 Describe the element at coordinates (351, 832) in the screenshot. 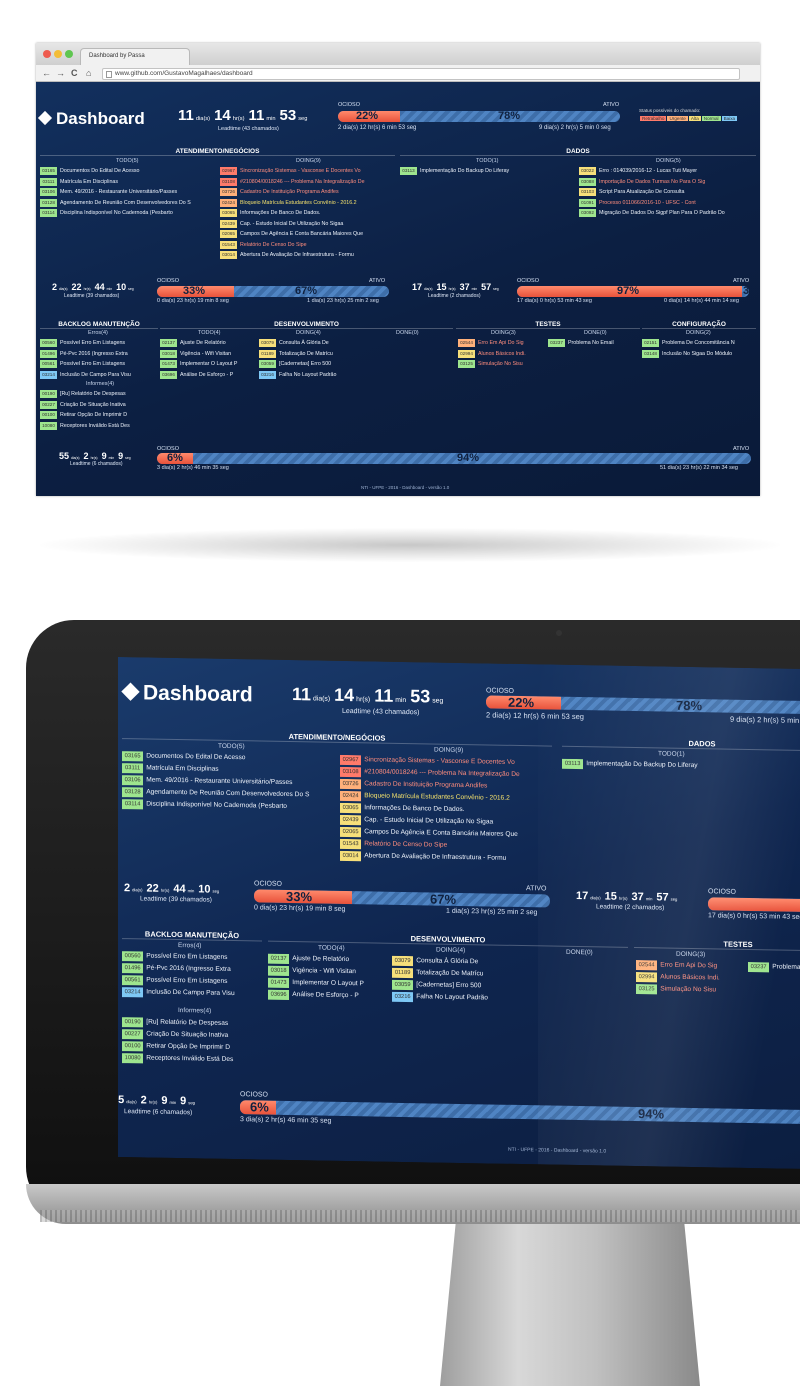

I see `ticket-id-badge: 02065` at that location.